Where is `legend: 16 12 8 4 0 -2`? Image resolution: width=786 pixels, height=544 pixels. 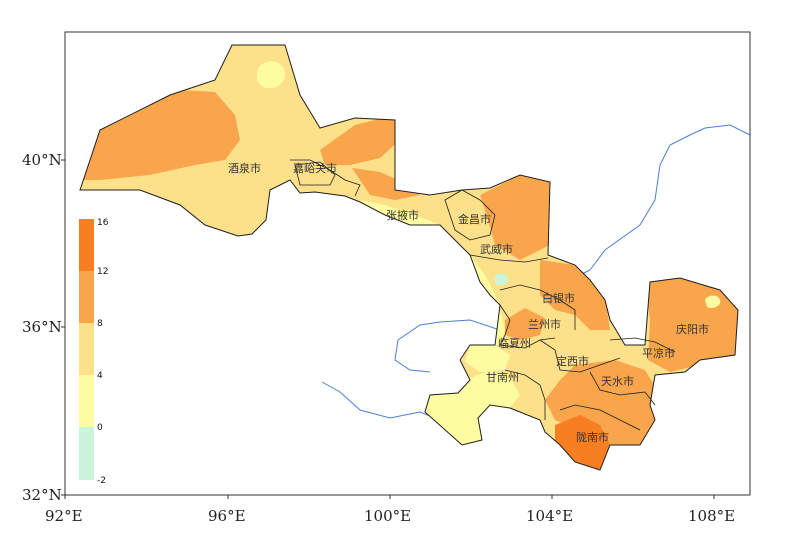
legend: 16 12 8 4 0 -2 is located at coordinates (94, 352).